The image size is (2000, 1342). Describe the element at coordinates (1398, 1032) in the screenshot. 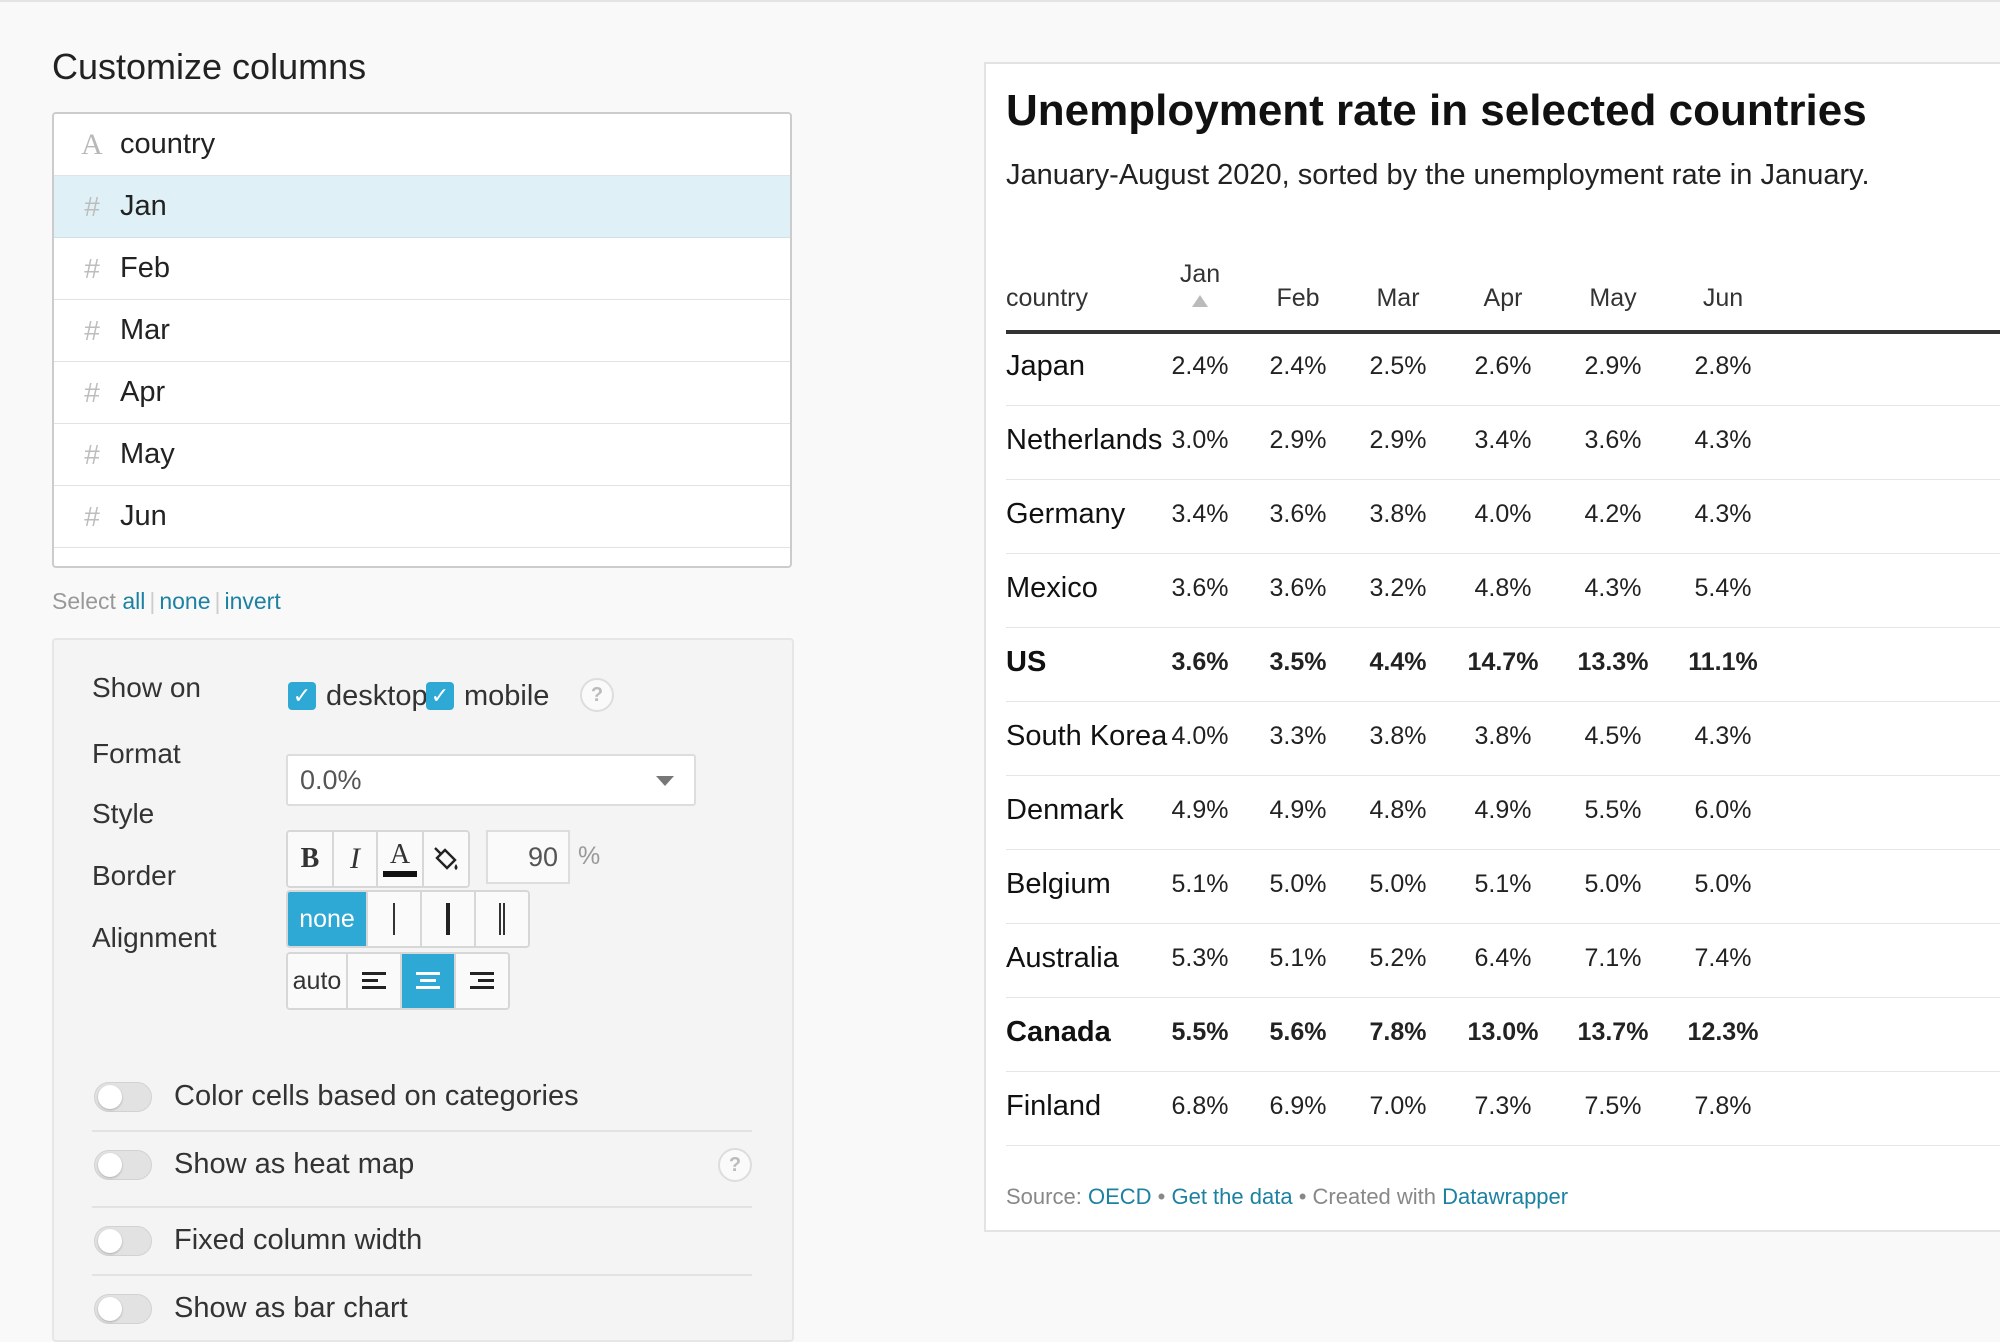

I see `value-cell: 7.8%` at that location.